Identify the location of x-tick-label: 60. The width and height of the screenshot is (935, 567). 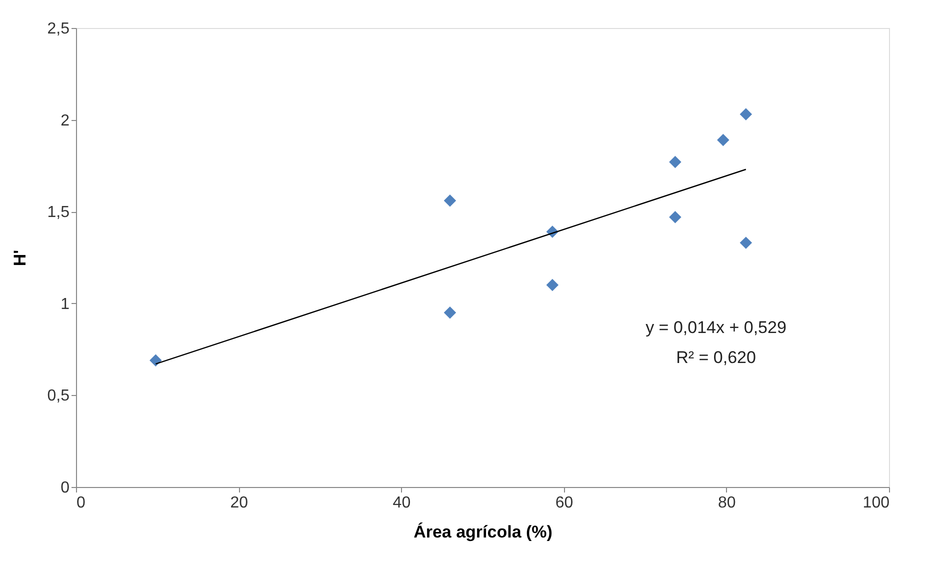
(564, 503).